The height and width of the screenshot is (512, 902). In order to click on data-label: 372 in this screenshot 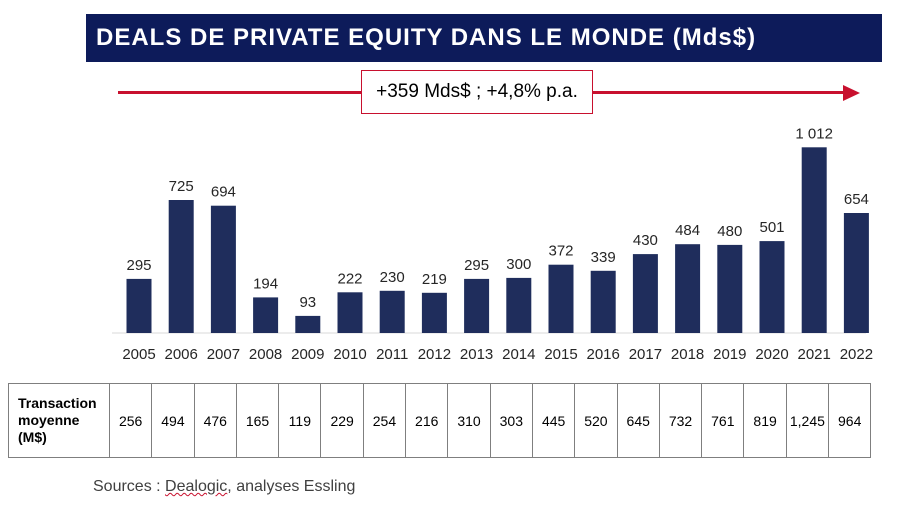, I will do `click(560, 251)`.